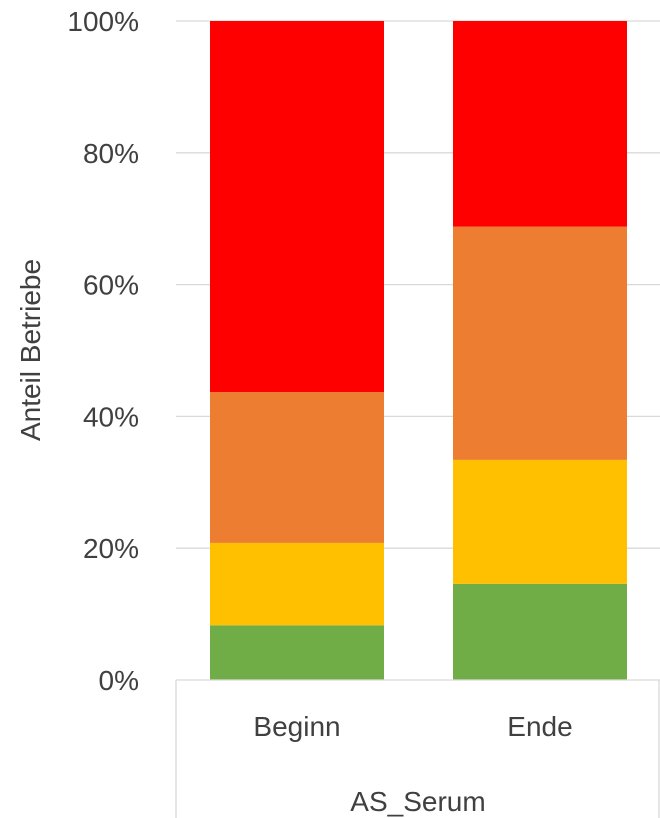 The height and width of the screenshot is (818, 660). Describe the element at coordinates (296, 726) in the screenshot. I see `x-tick-label: Beginn` at that location.